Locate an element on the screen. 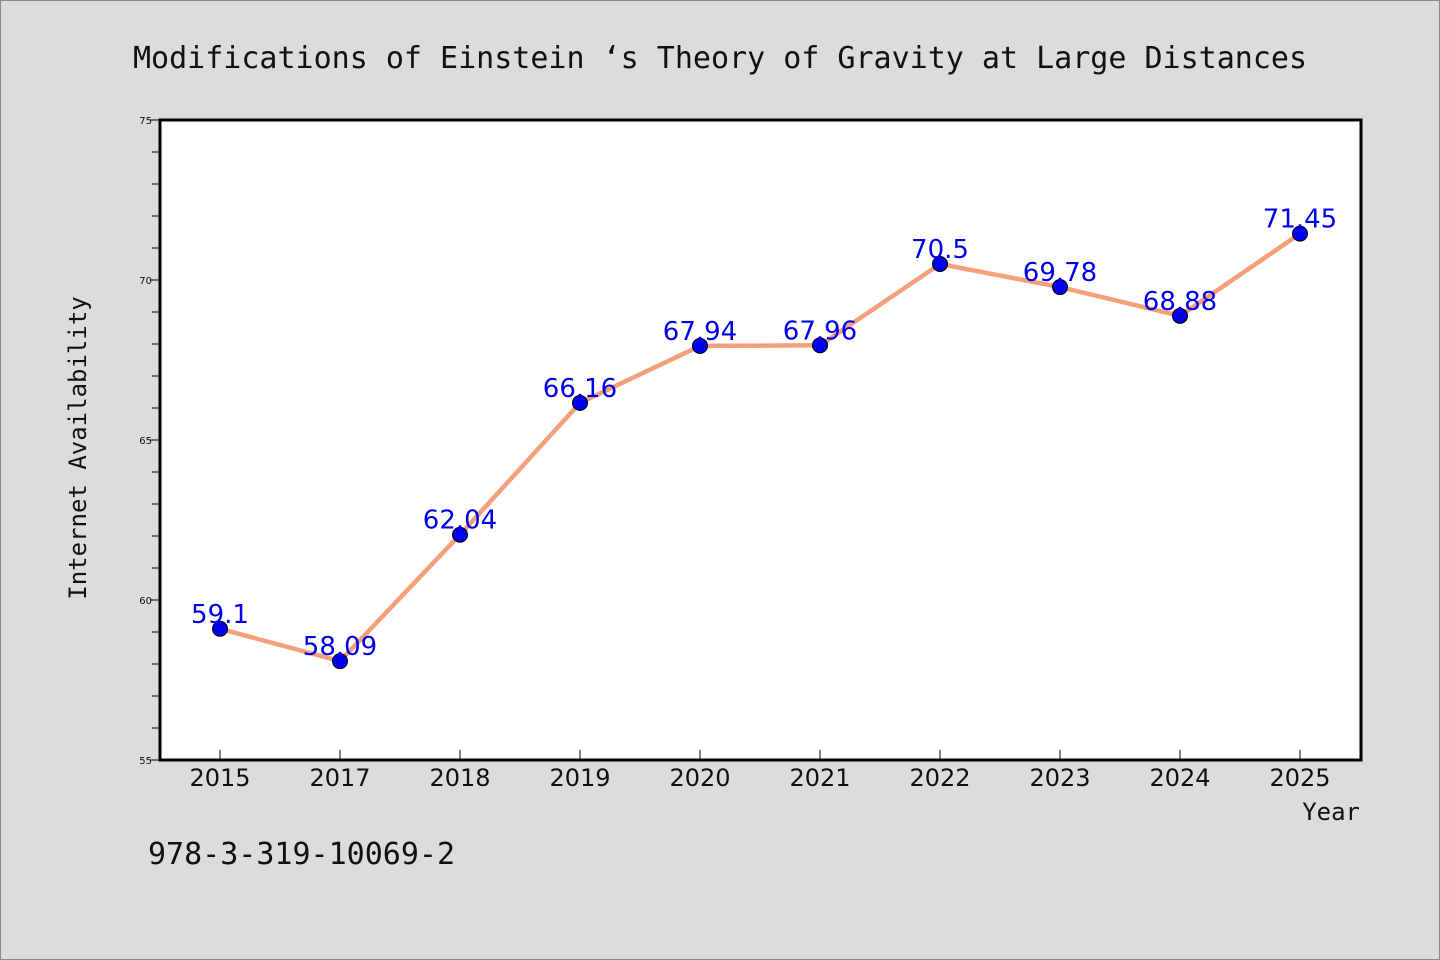  data-label: 68.88 is located at coordinates (1180, 302).